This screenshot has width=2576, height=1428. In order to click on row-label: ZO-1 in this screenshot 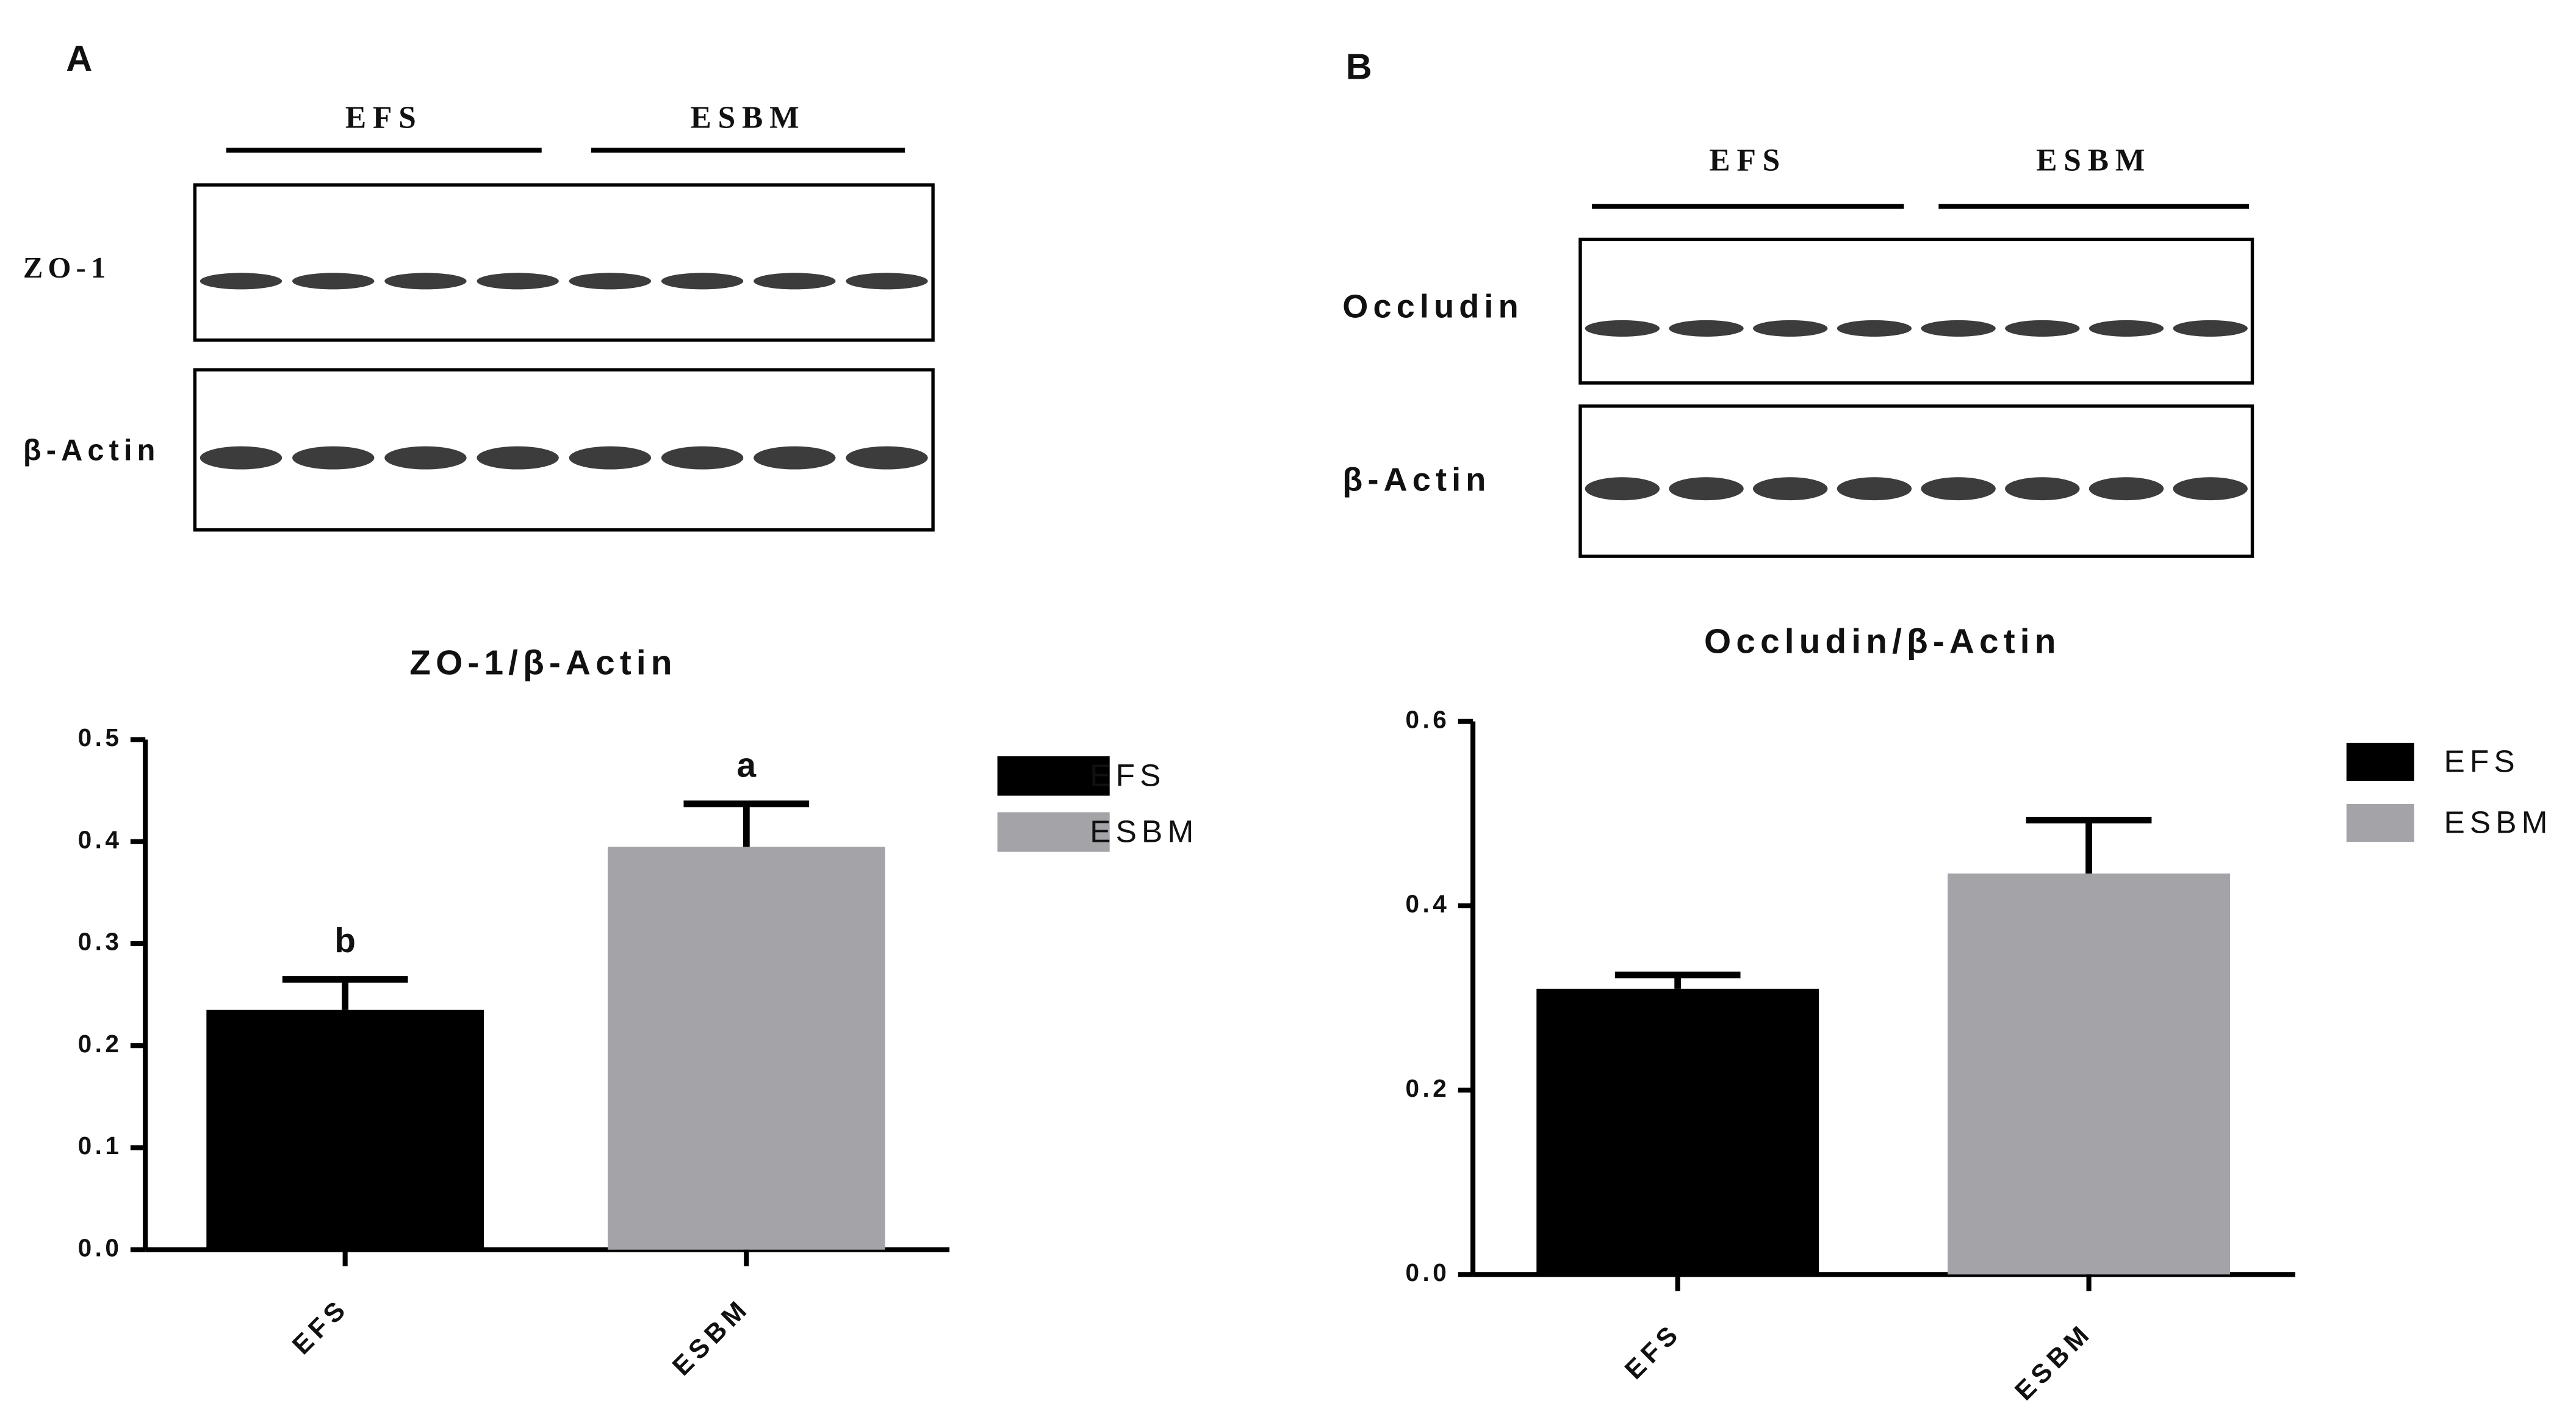, I will do `click(66, 267)`.